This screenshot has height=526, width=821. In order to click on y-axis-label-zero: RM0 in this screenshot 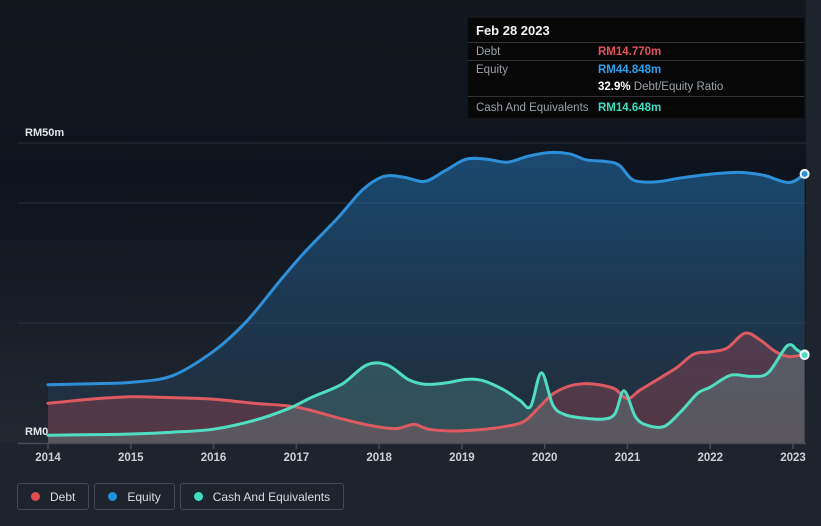, I will do `click(36, 432)`.